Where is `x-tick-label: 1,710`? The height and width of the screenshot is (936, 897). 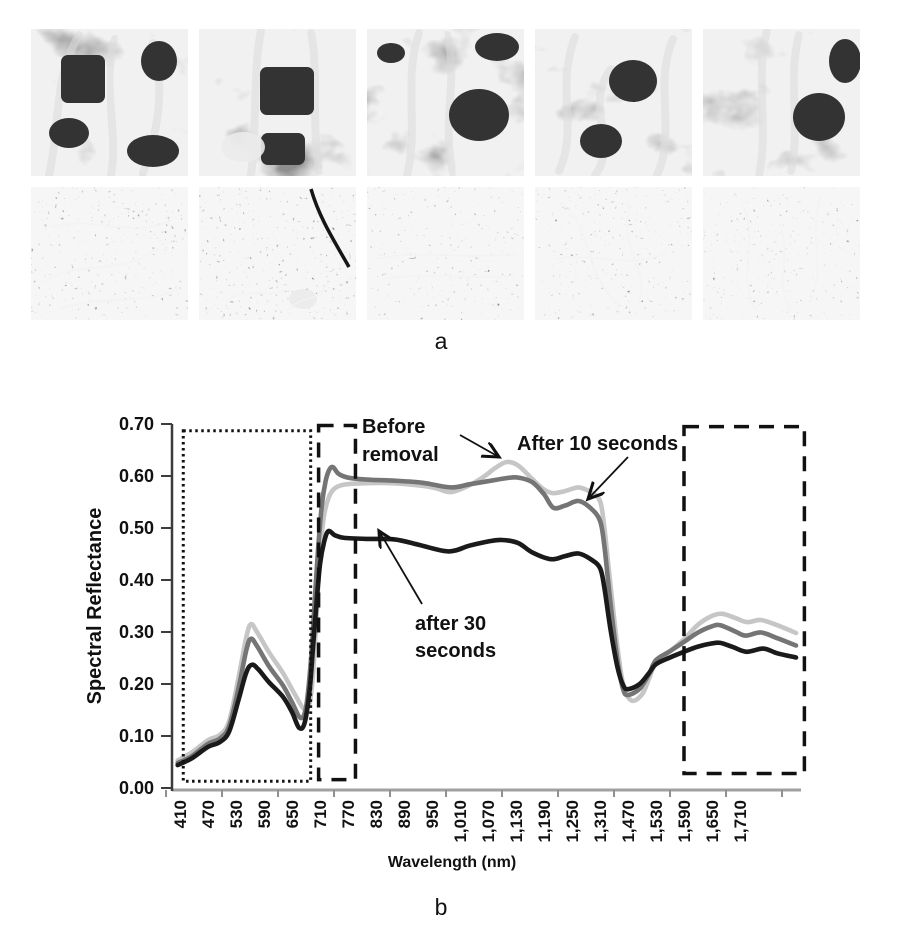 x-tick-label: 1,710 is located at coordinates (740, 821).